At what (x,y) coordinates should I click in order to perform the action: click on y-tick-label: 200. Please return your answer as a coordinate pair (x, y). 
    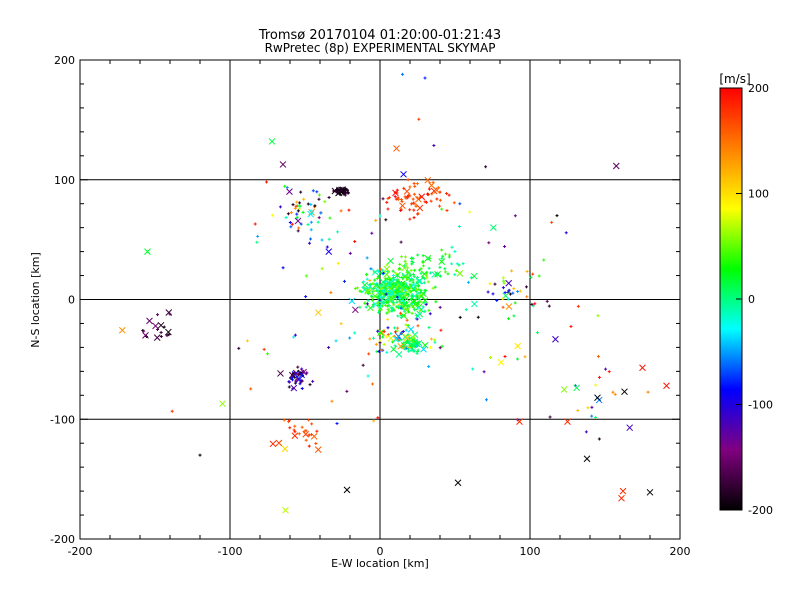
    Looking at the image, I should click on (64, 60).